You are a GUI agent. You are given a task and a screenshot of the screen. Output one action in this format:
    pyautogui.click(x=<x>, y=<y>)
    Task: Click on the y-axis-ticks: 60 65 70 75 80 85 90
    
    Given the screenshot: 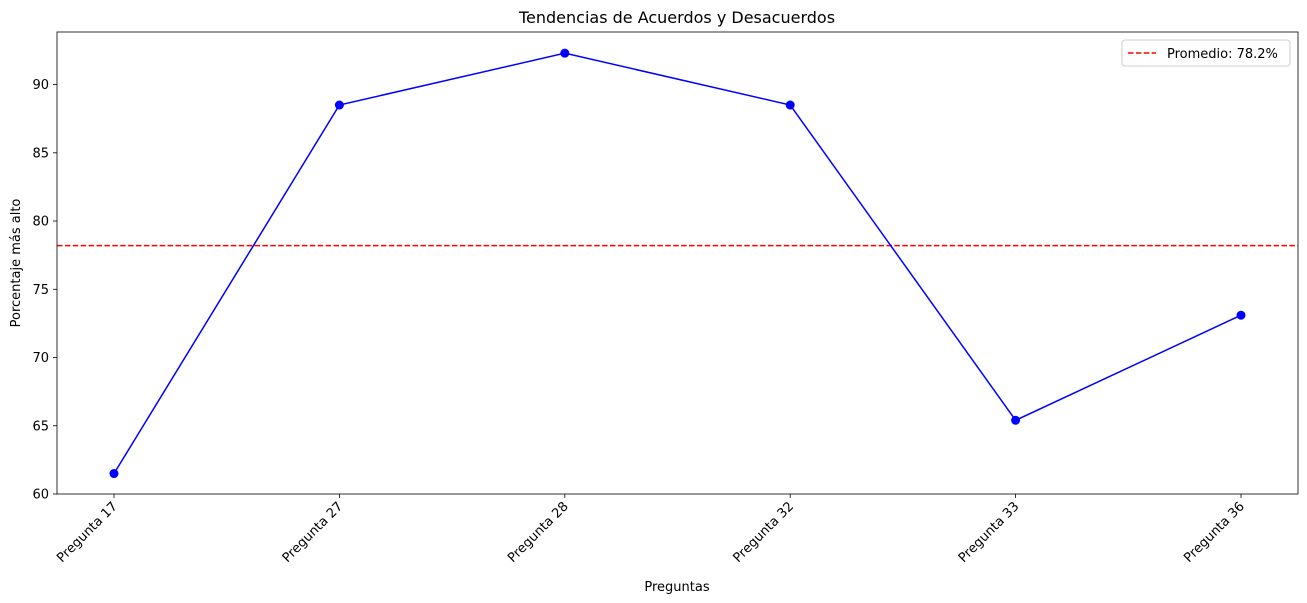 What is the action you would take?
    pyautogui.click(x=44, y=290)
    